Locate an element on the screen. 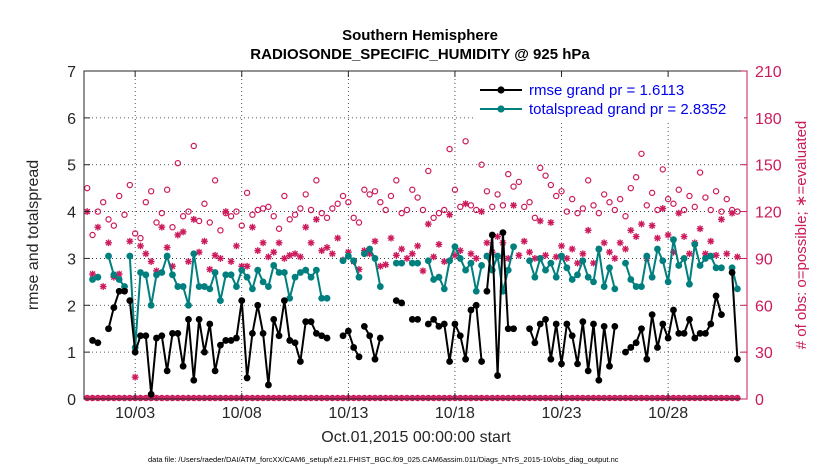 This screenshot has height=470, width=830. legend-label-spread: totalspread grand pr = 2.8352 is located at coordinates (627, 109).